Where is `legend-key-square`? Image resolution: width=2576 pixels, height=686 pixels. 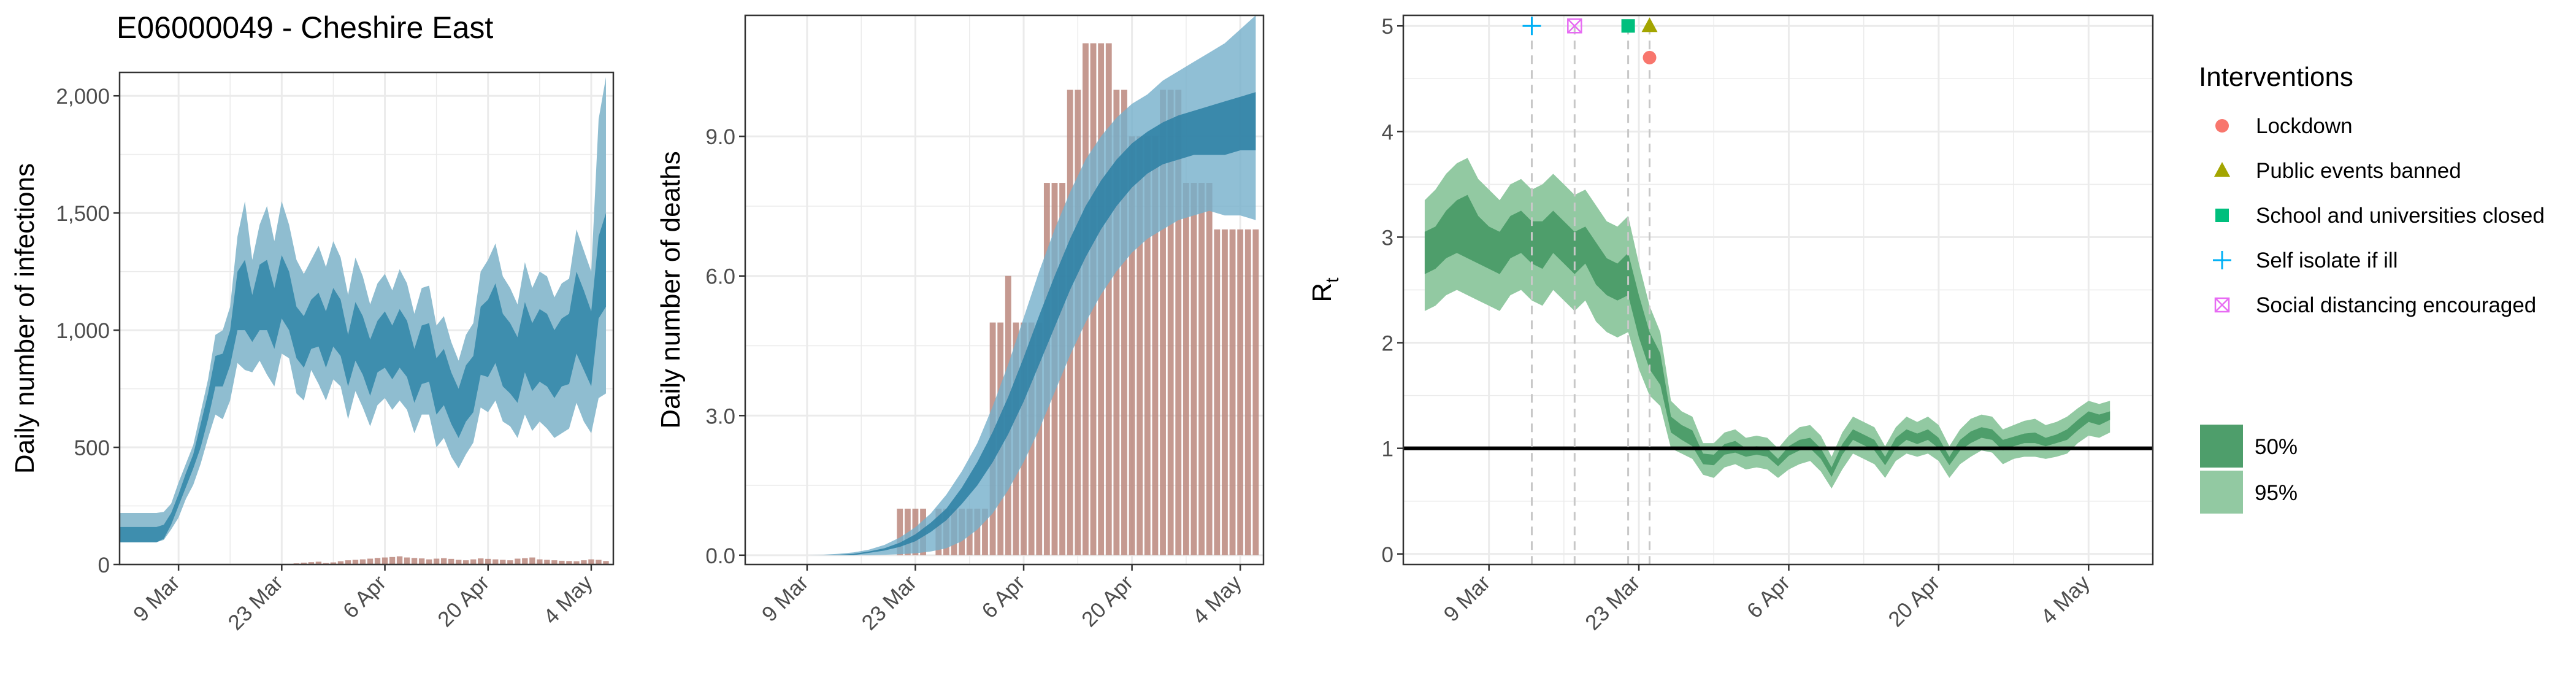 legend-key-square is located at coordinates (2222, 215).